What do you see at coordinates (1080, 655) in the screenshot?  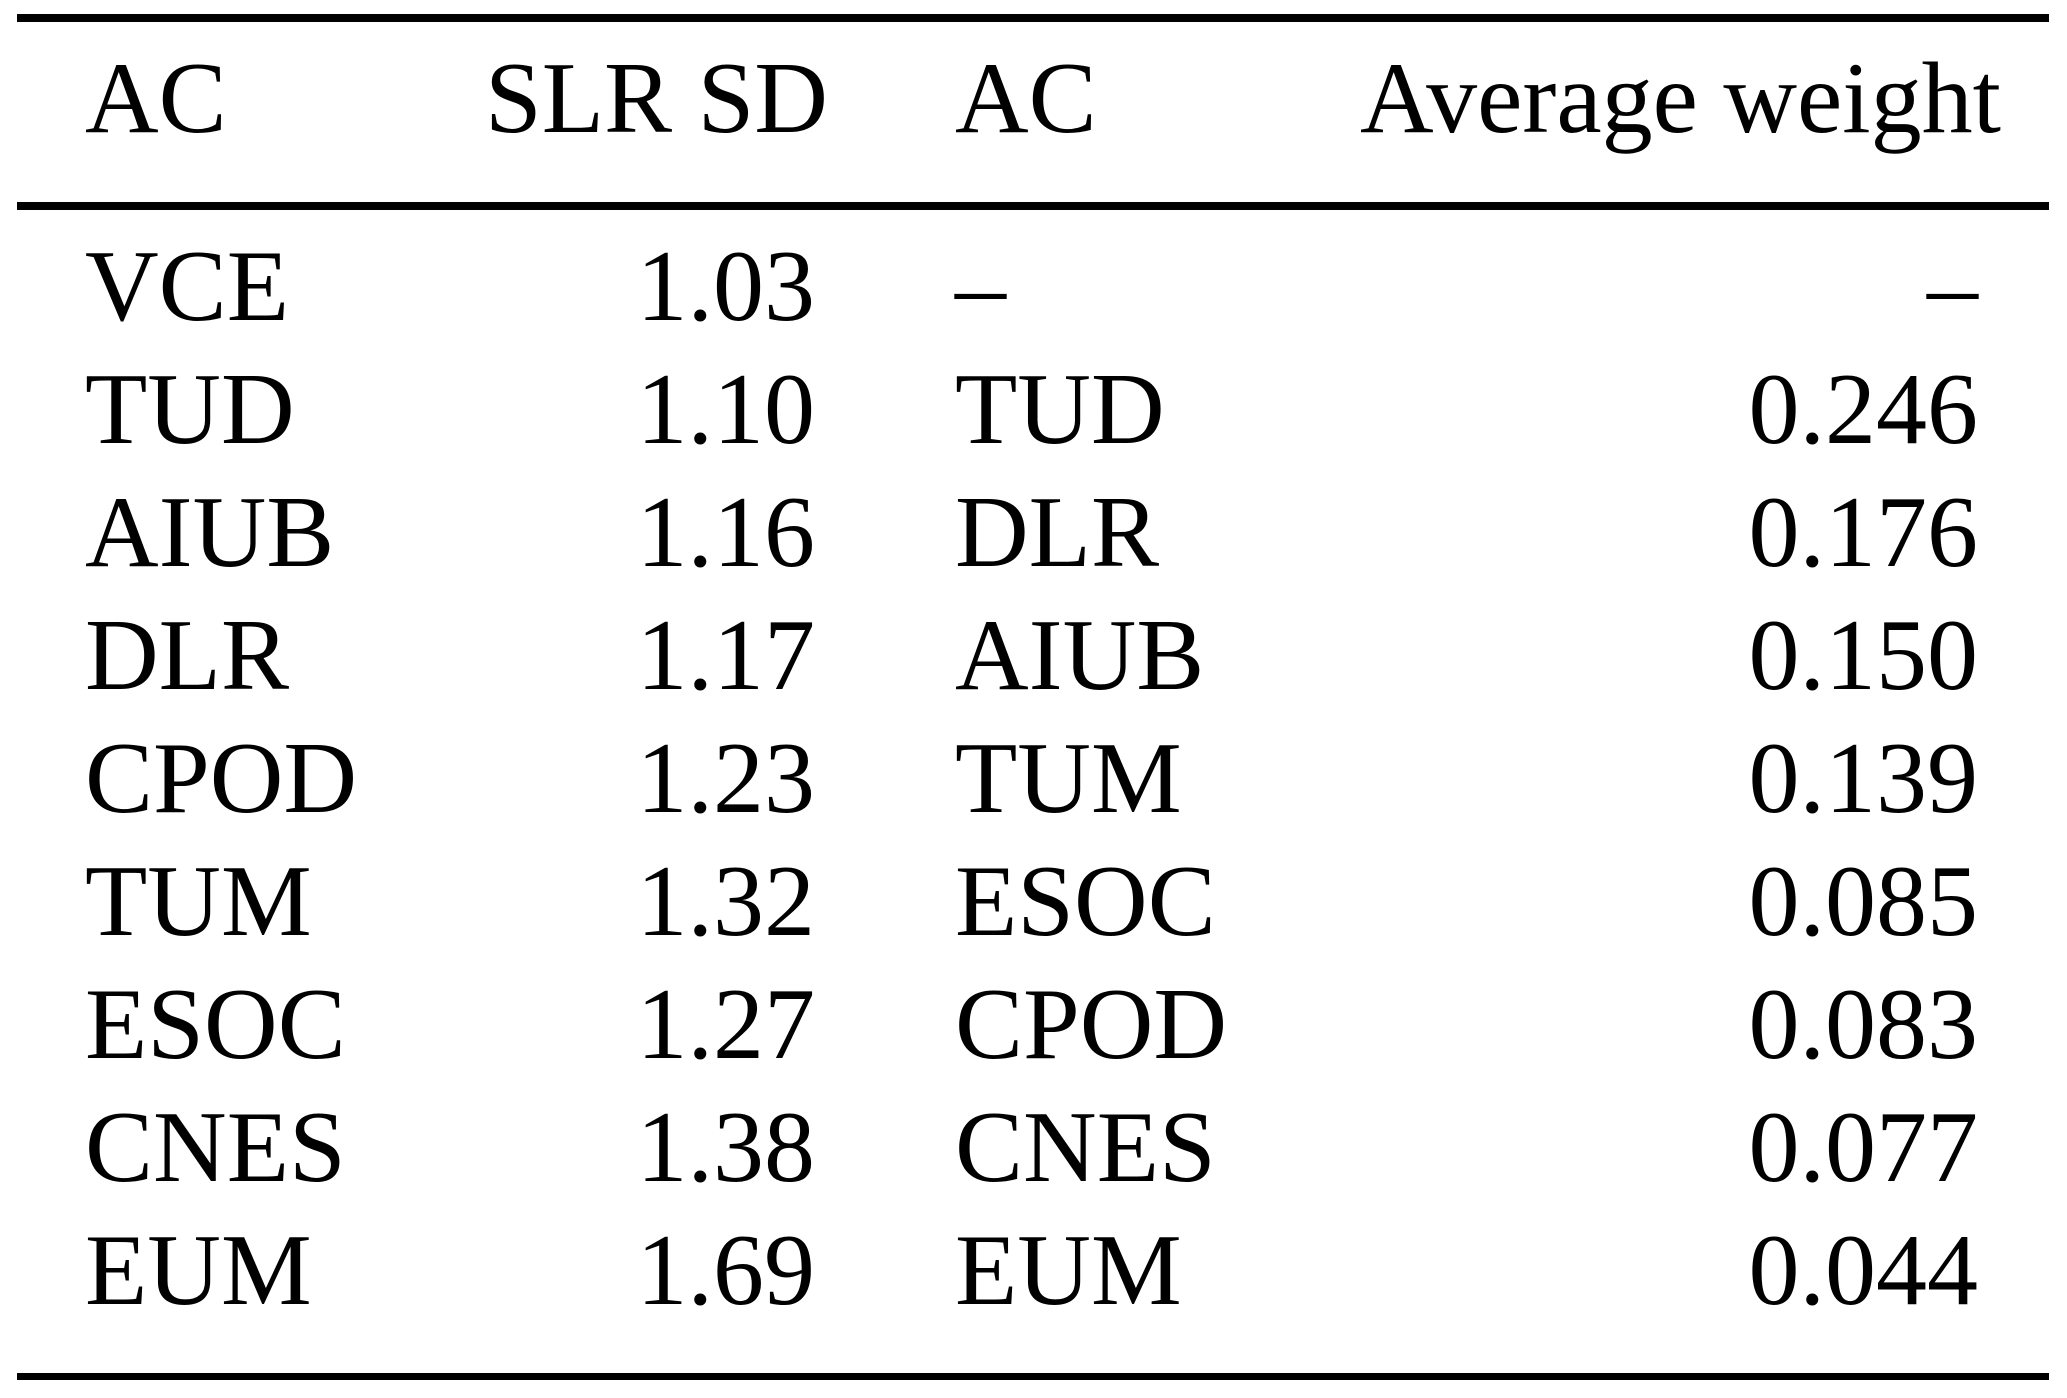 I see `cell-ac-2: AIUB` at bounding box center [1080, 655].